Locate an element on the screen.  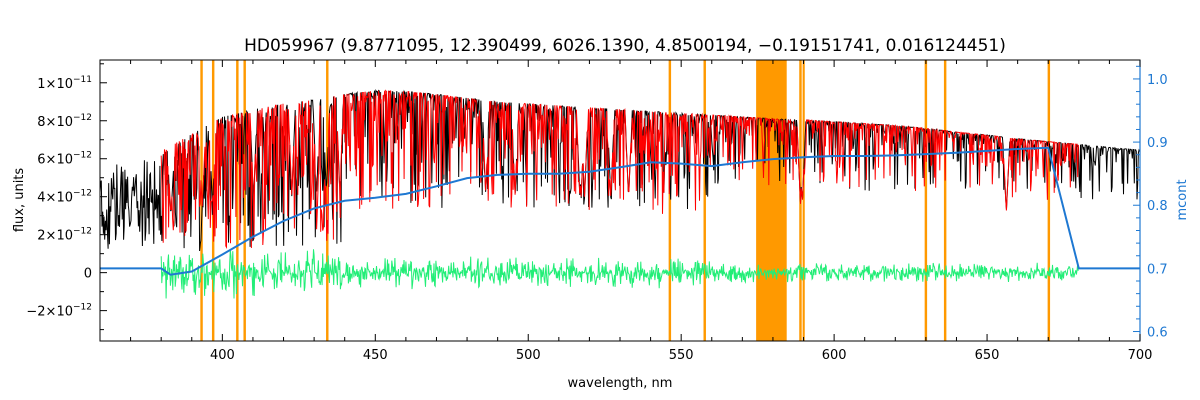
y-tick-label: 4×10⁻¹² is located at coordinates (64, 197).